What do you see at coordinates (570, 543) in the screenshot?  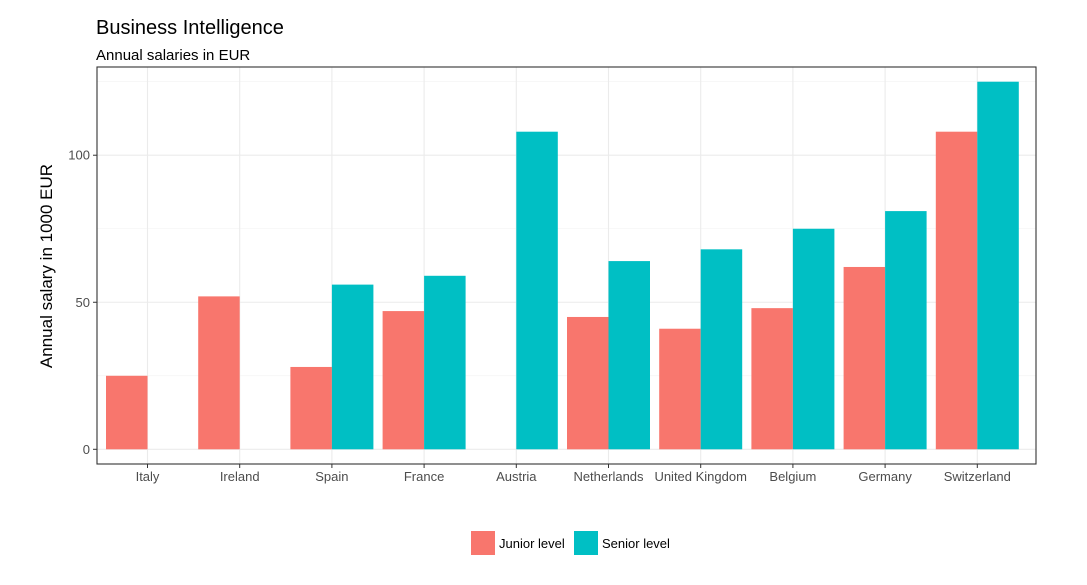 I see `legend: Junior level Senior level` at bounding box center [570, 543].